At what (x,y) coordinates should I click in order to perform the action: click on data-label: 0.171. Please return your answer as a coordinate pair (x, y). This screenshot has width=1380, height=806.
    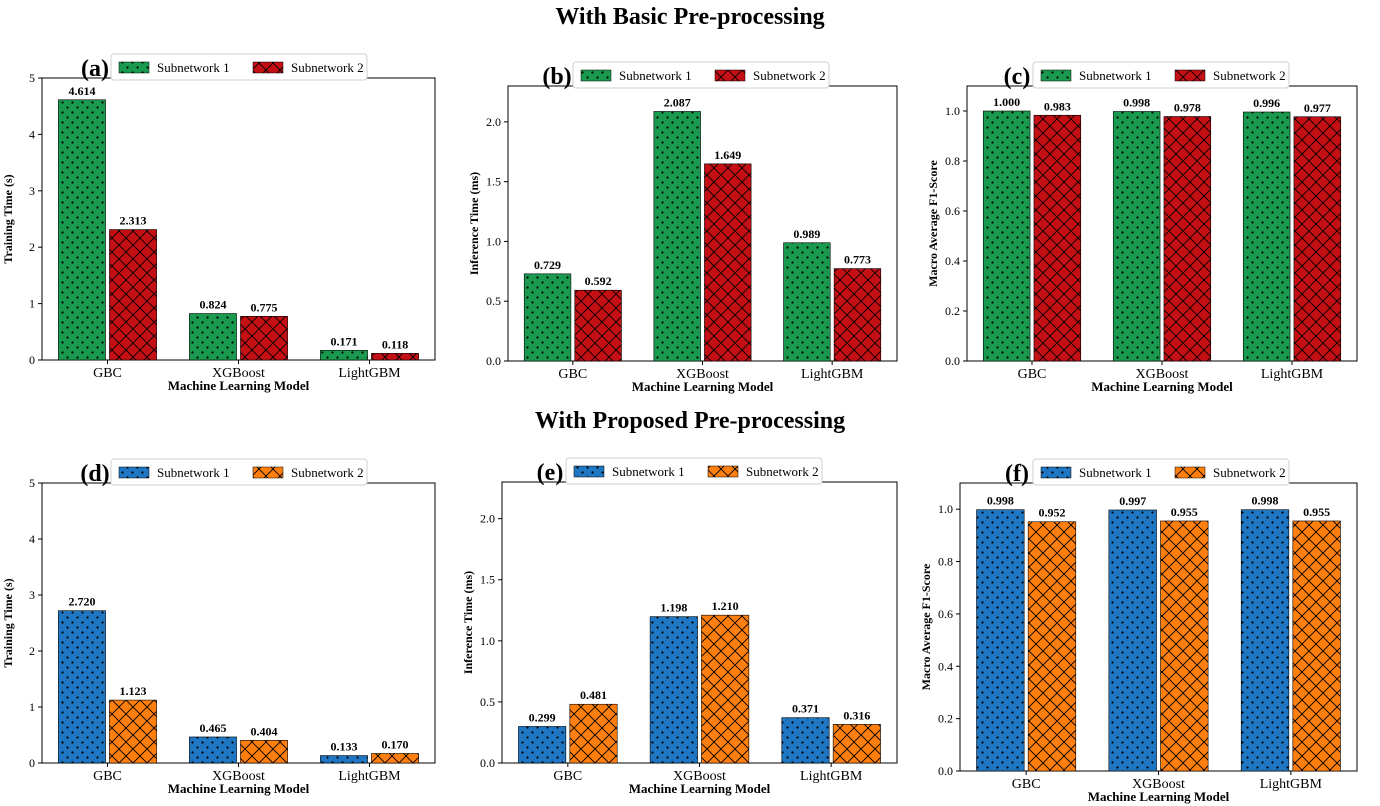
    Looking at the image, I should click on (343, 341).